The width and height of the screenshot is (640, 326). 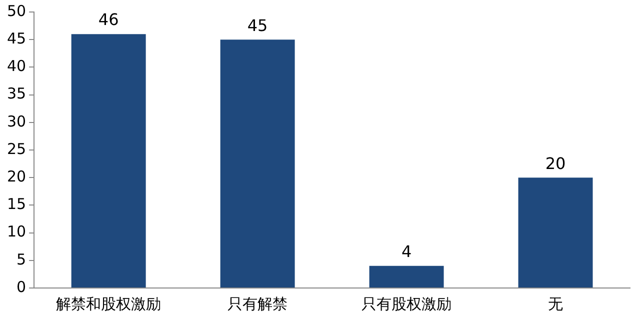 I want to click on y-tick-label: 5, so click(x=21, y=259).